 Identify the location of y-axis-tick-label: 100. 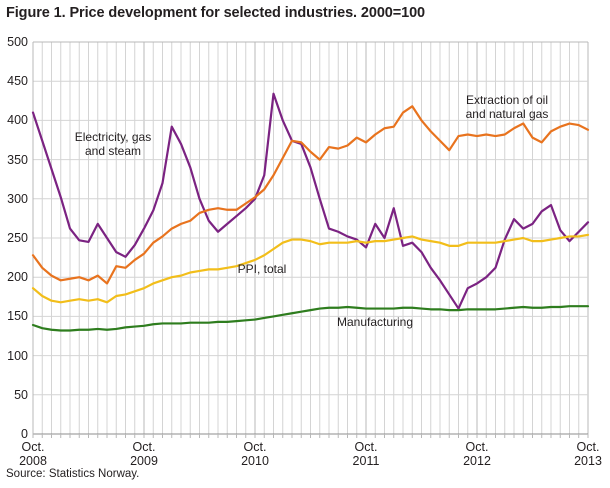
(17, 355).